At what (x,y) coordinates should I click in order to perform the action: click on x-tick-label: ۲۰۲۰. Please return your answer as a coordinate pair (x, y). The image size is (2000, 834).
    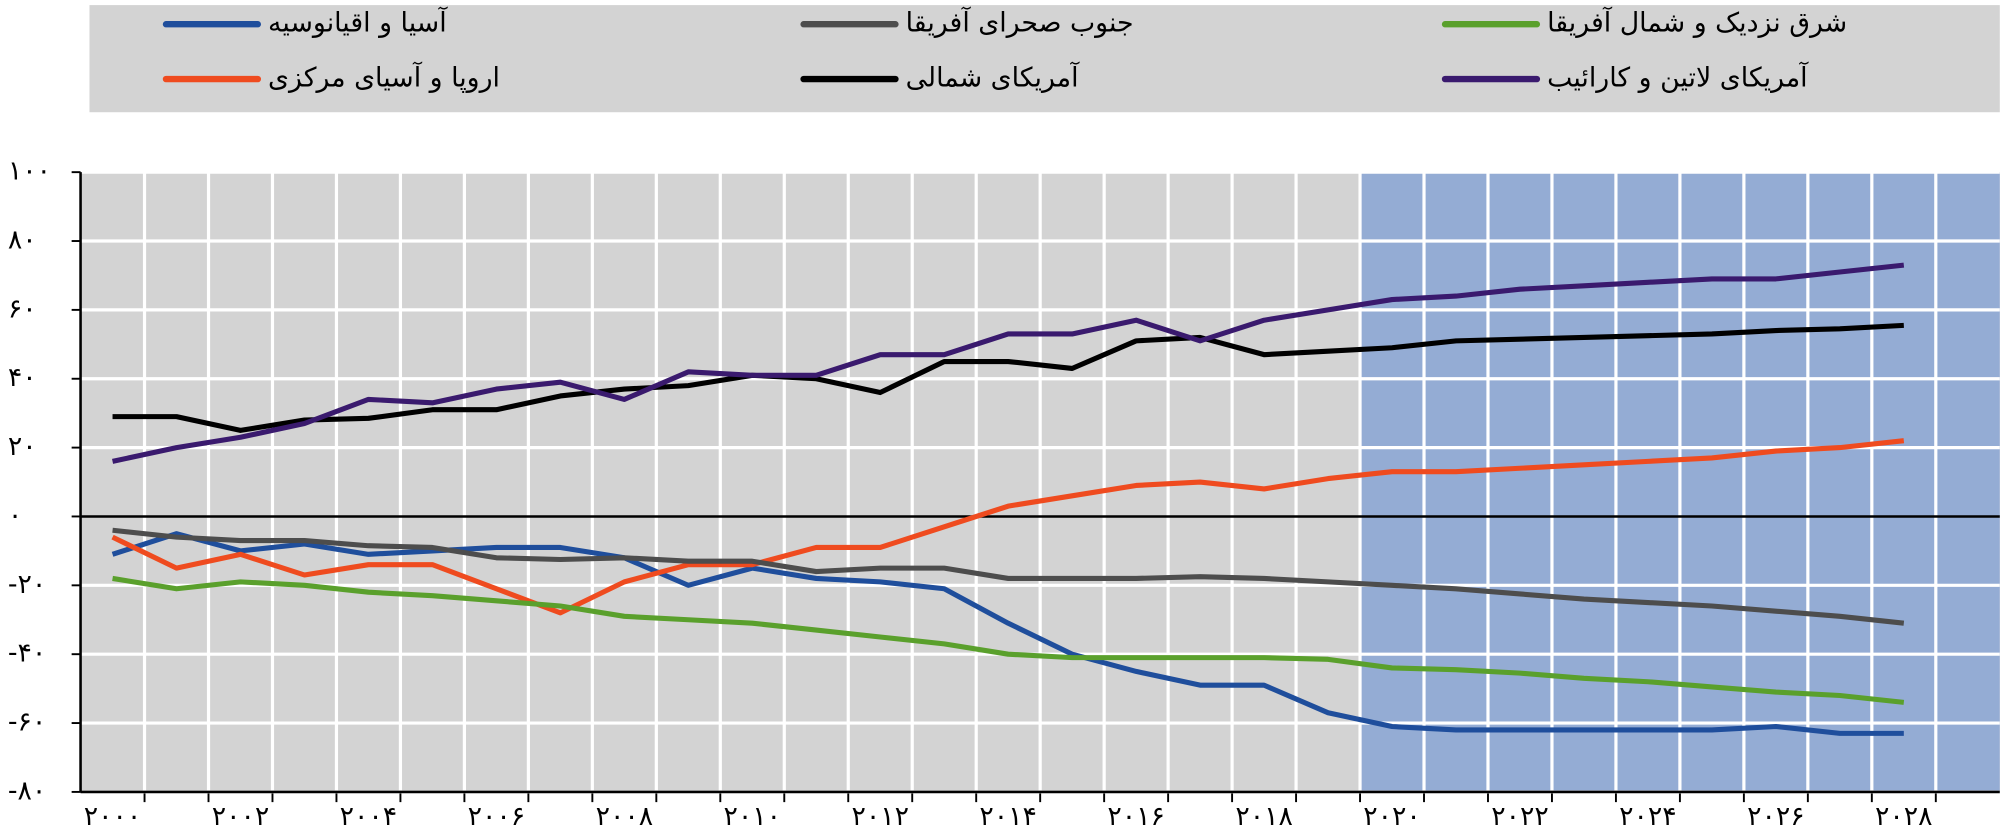
    Looking at the image, I should click on (1392, 816).